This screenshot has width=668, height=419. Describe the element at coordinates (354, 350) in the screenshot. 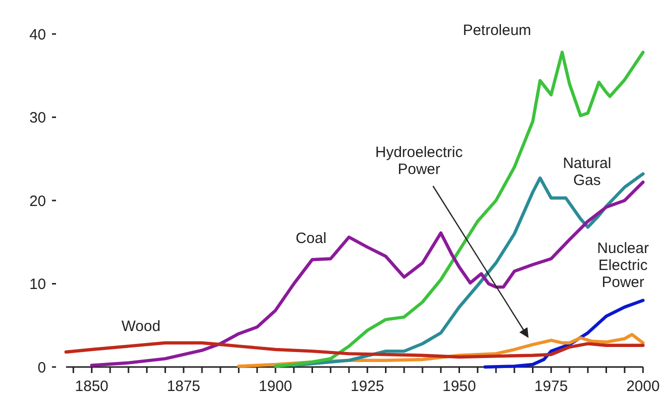

I see `line-series` at that location.